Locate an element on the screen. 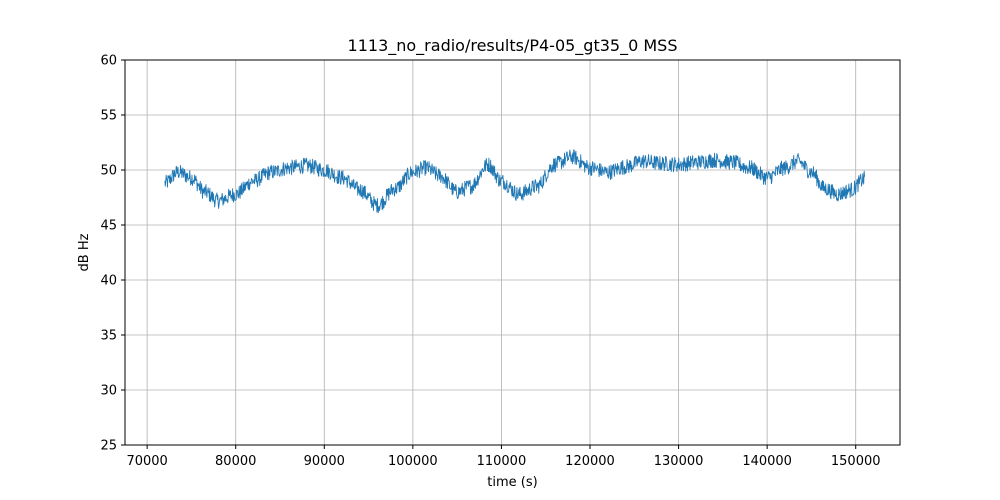 This screenshot has width=1000, height=500. series-layer is located at coordinates (515, 181).